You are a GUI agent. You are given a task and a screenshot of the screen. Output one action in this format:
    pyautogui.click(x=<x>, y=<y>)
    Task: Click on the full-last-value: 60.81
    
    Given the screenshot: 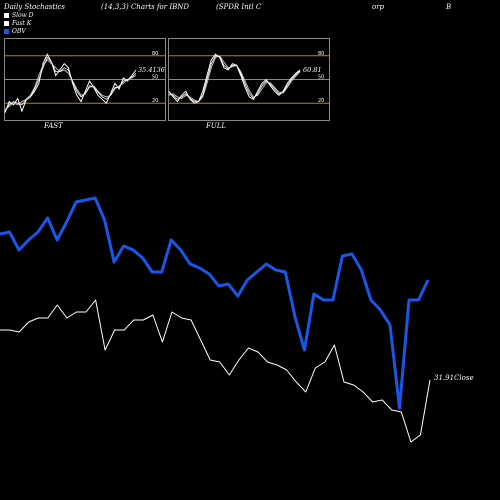 What is the action you would take?
    pyautogui.click(x=312, y=70)
    